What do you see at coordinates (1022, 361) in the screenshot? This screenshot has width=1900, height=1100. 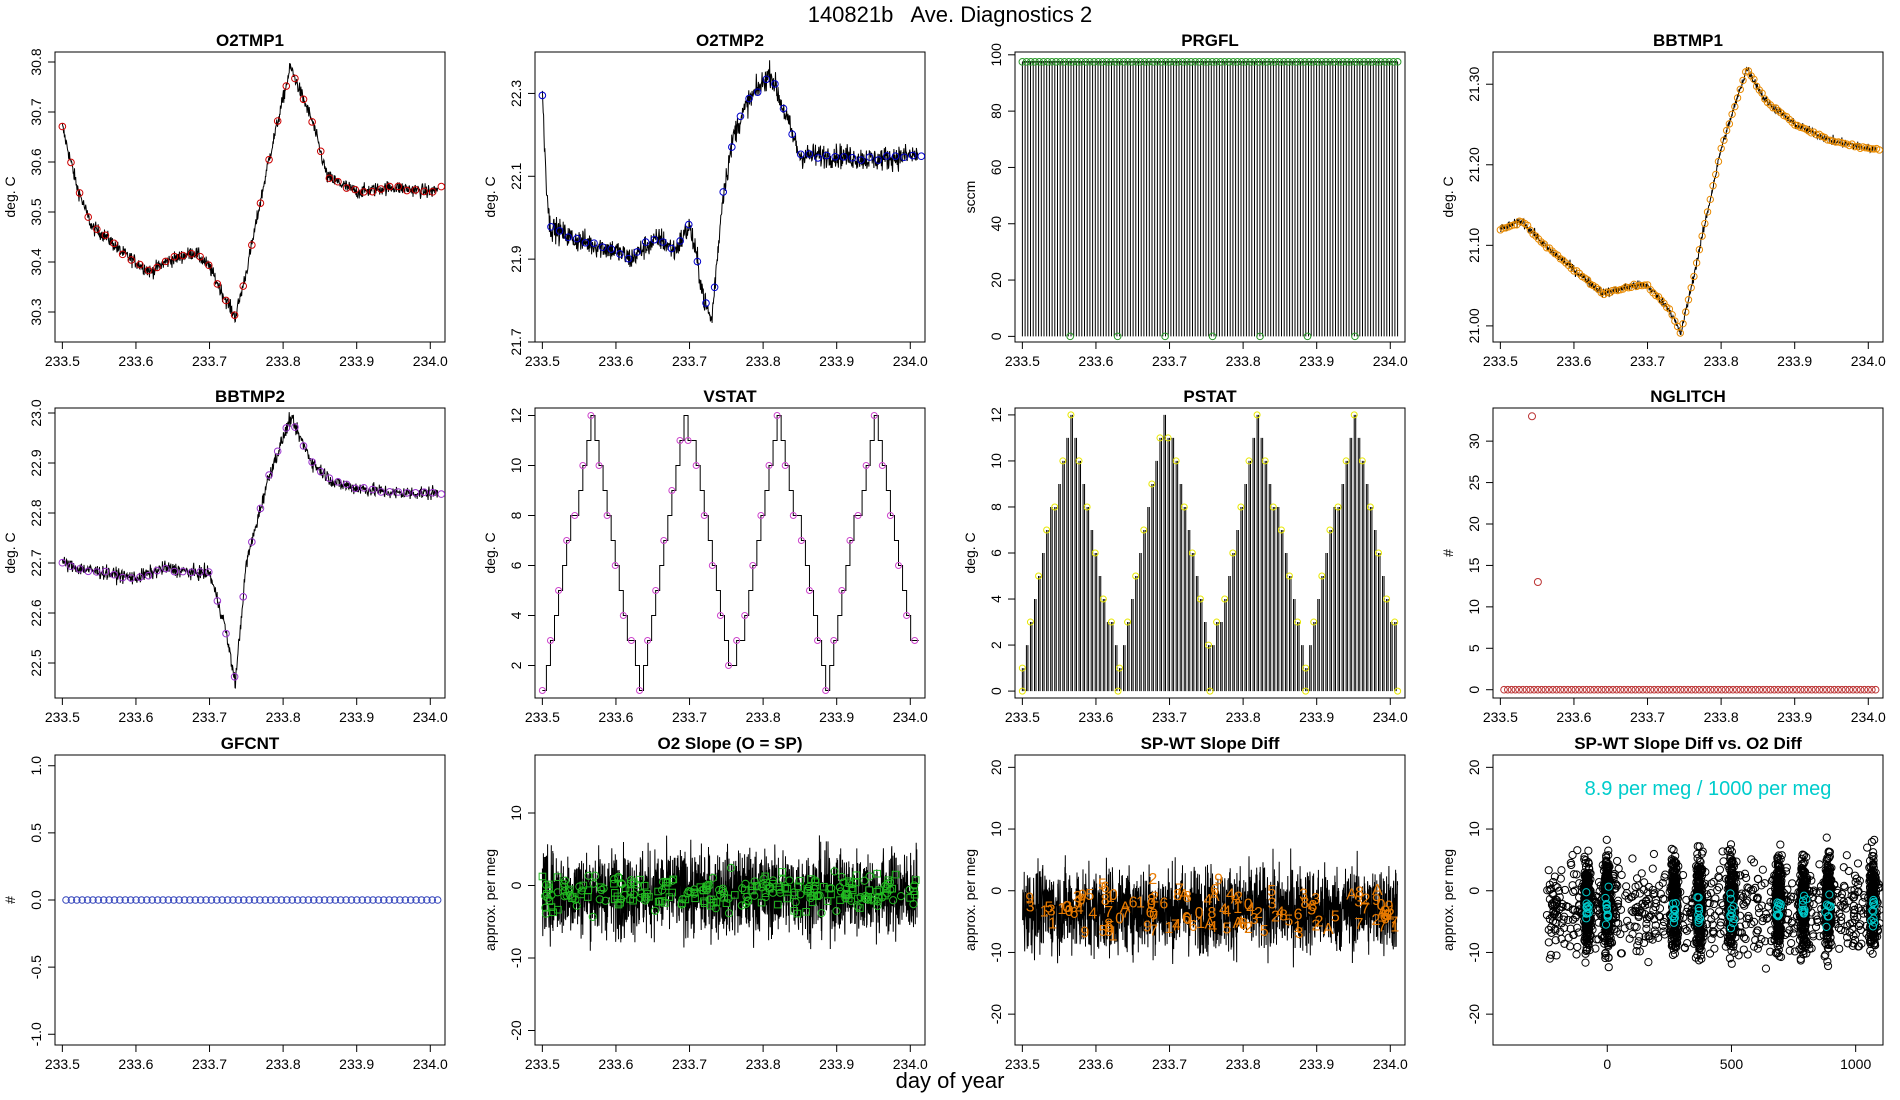 I see `x-tick-label: 233.5` at bounding box center [1022, 361].